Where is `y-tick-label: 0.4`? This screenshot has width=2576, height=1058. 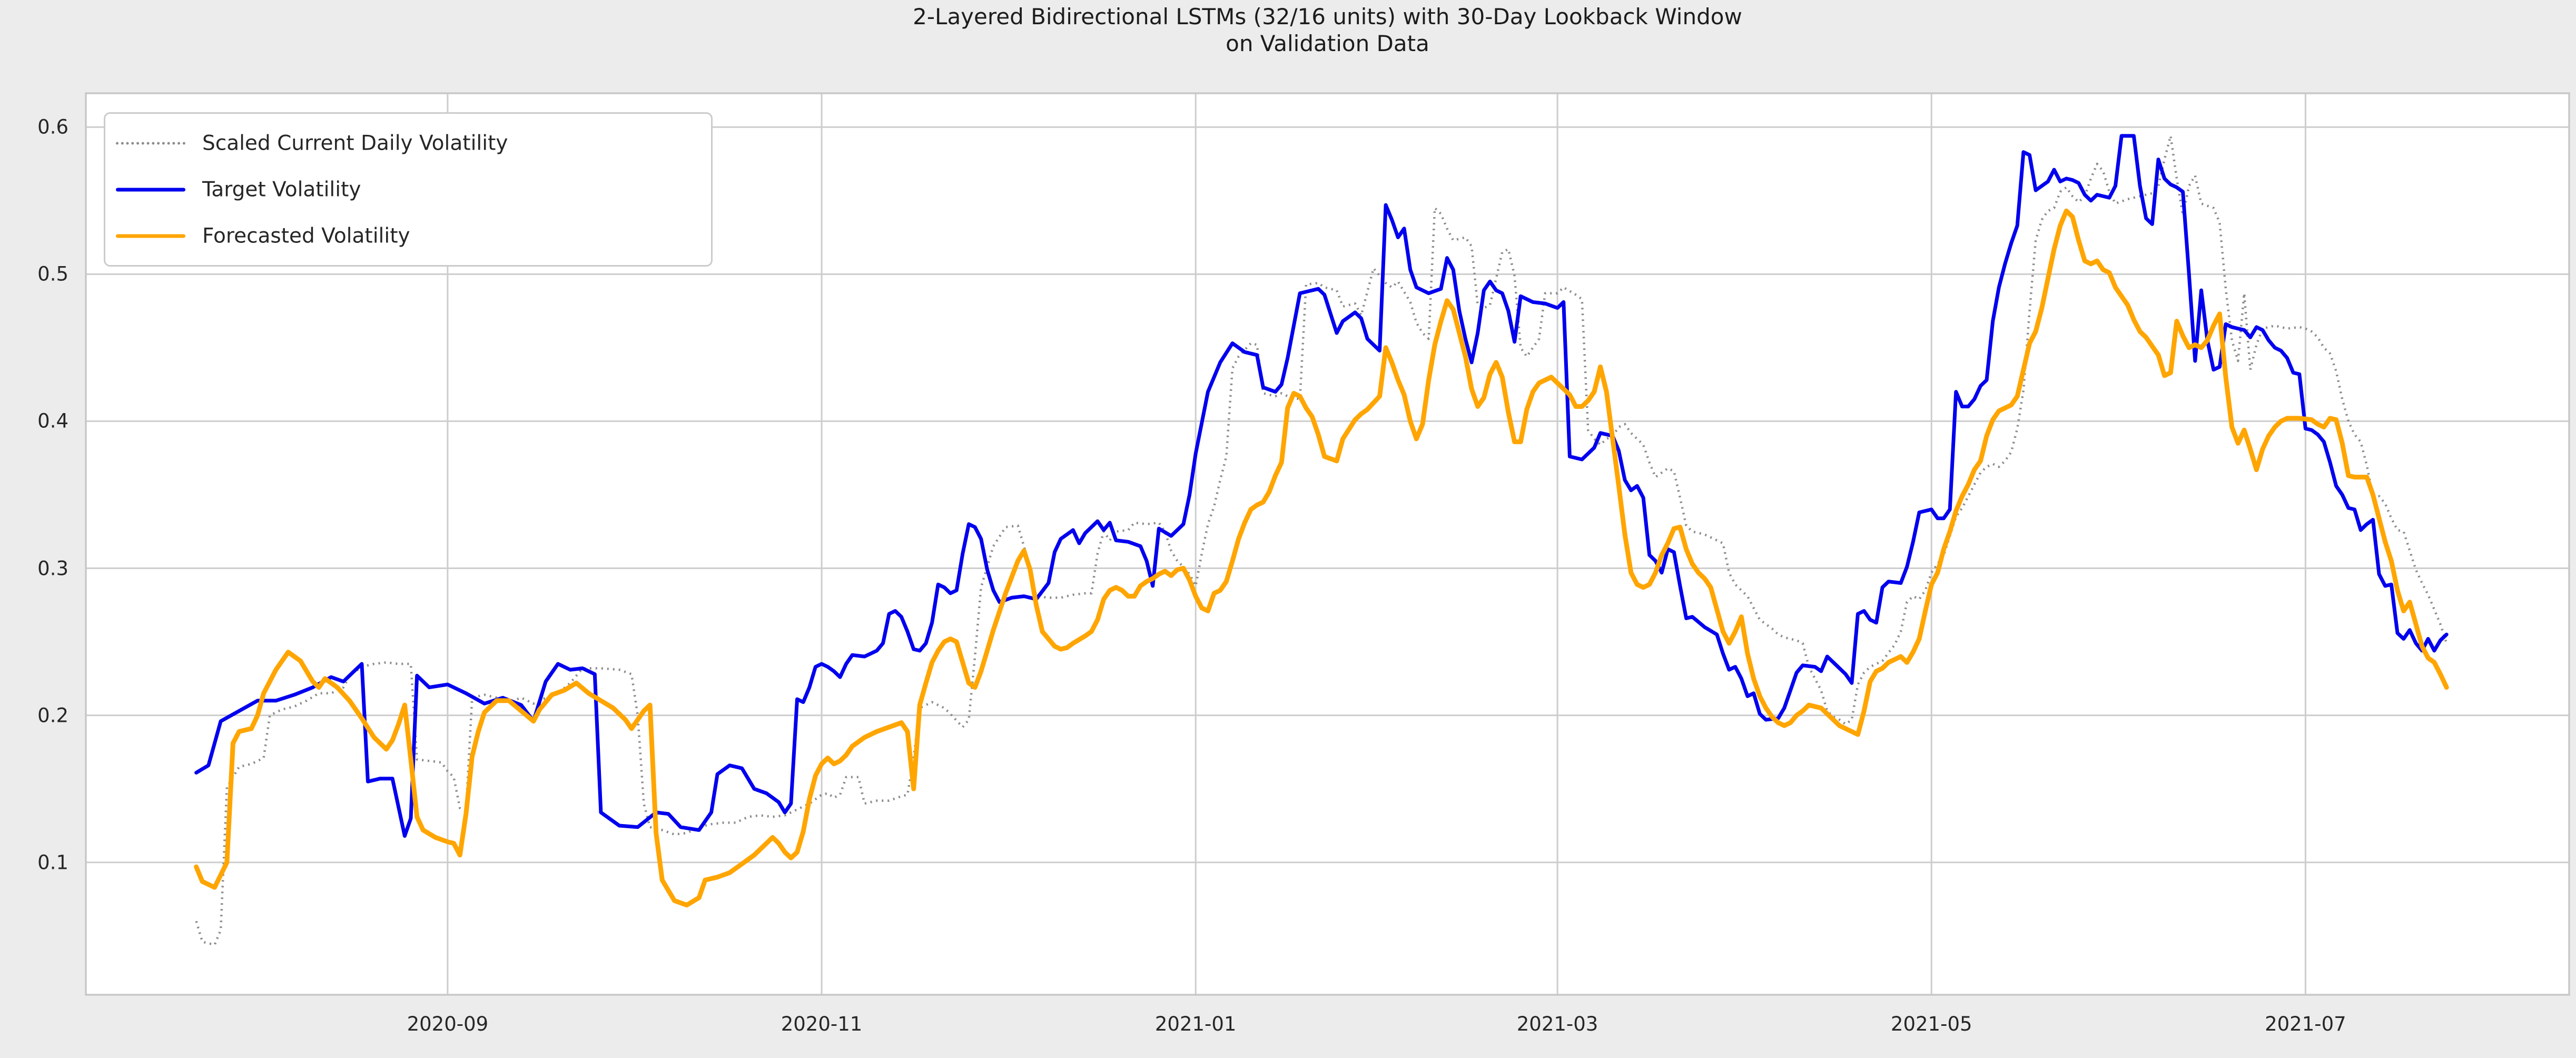
y-tick-label: 0.4 is located at coordinates (52, 421).